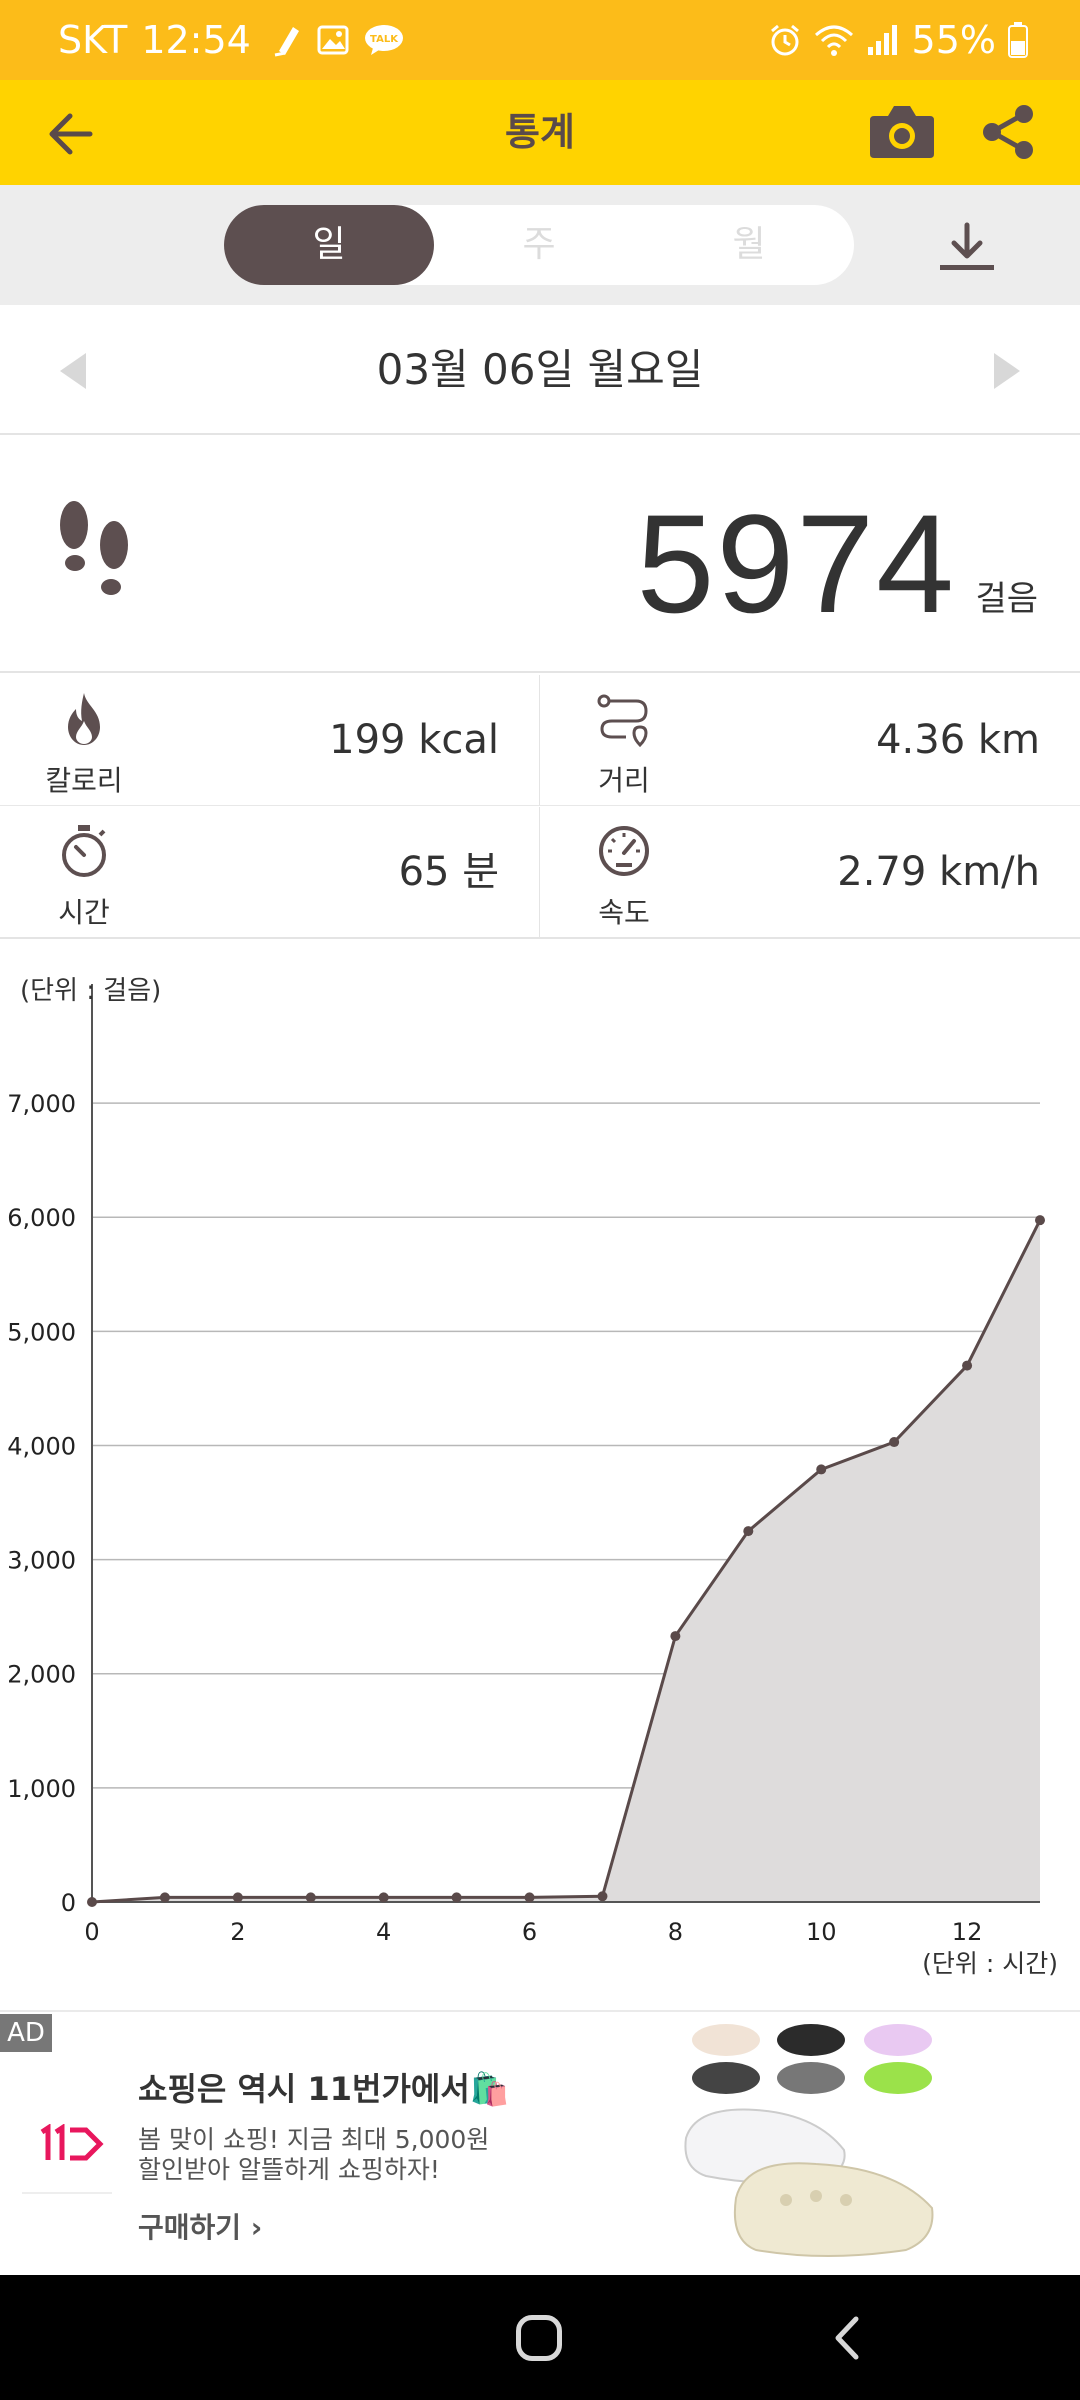 This screenshot has width=1080, height=2400. I want to click on talk-icon: TALK, so click(383, 40).